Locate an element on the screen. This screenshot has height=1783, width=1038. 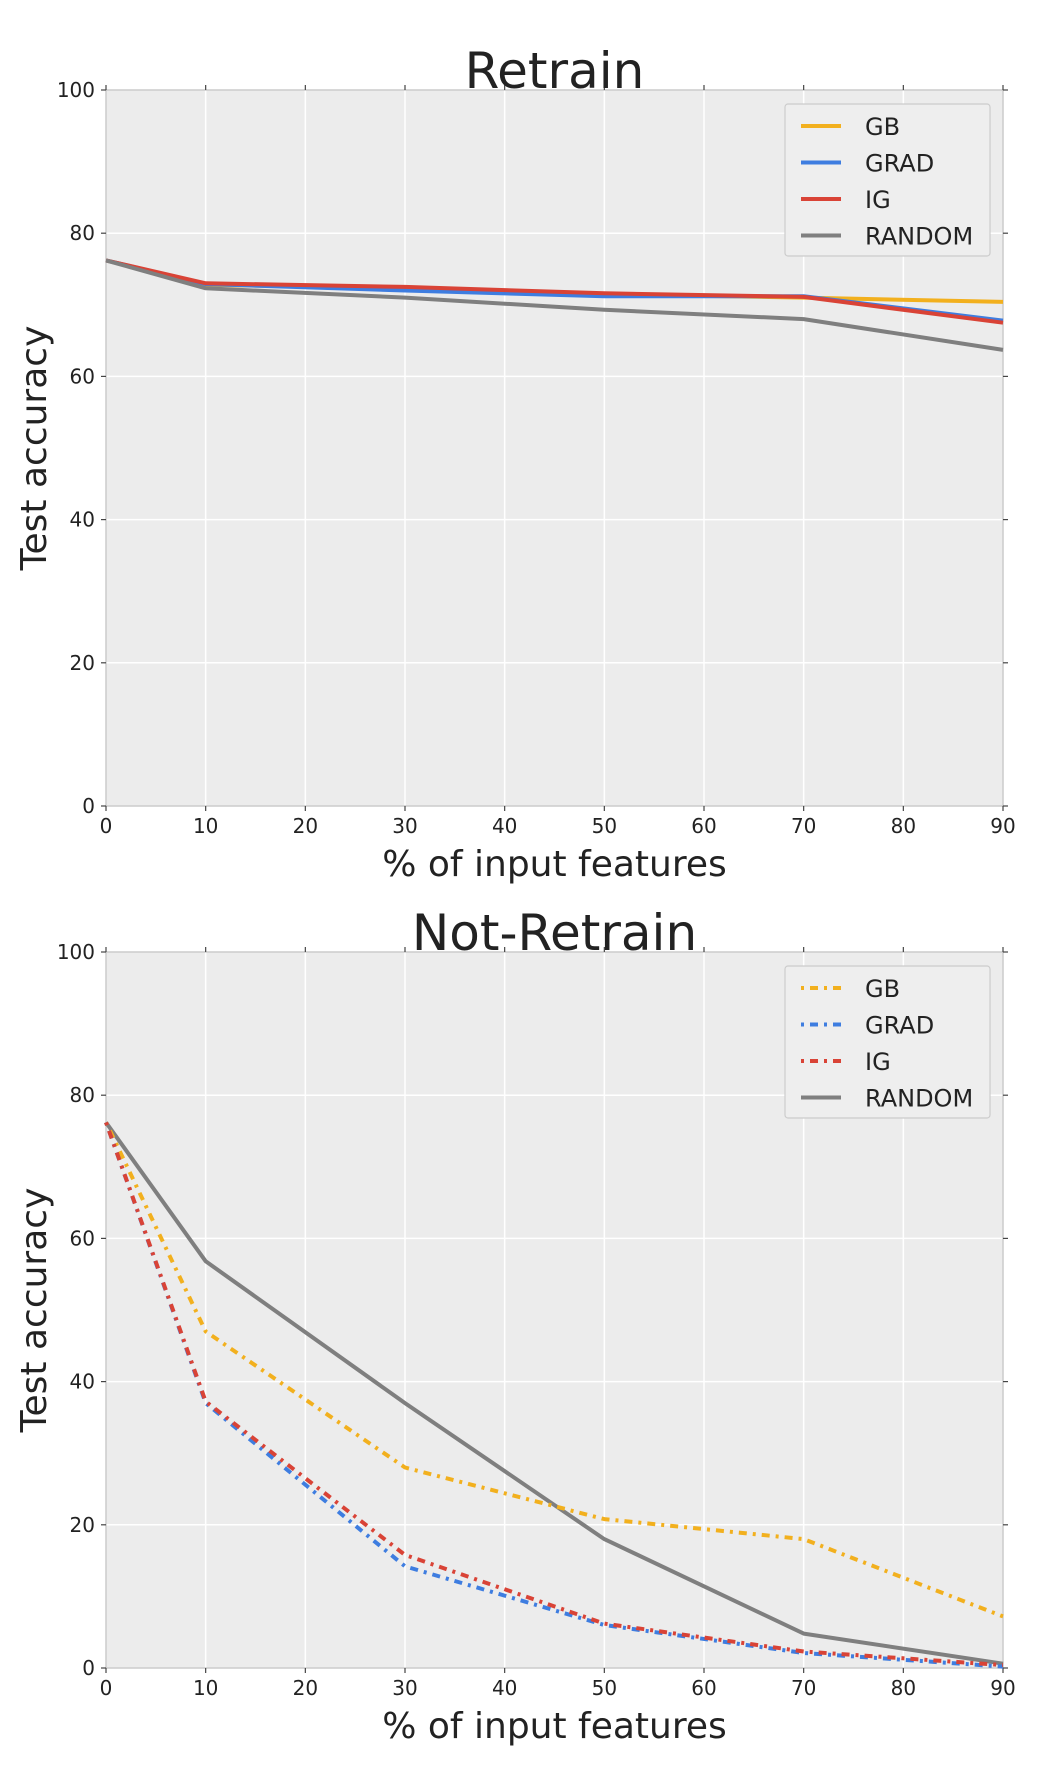
series-line-ig is located at coordinates (554, 291).